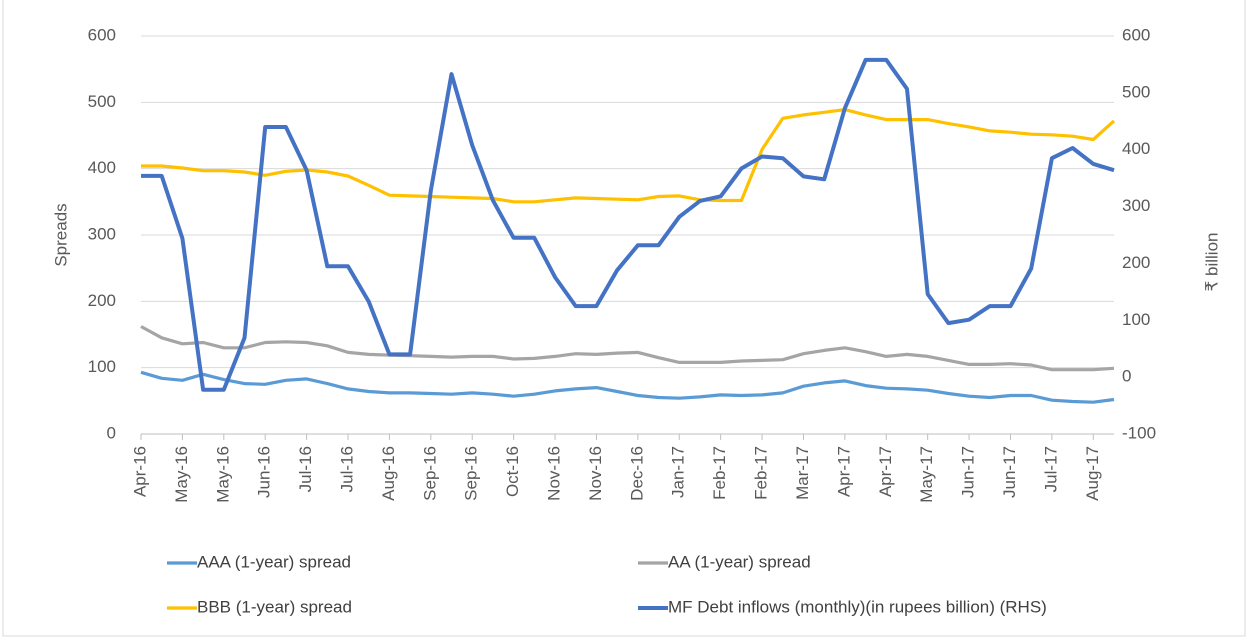 The image size is (1250, 640). What do you see at coordinates (512, 471) in the screenshot?
I see `x-tick-label: Oct-16` at bounding box center [512, 471].